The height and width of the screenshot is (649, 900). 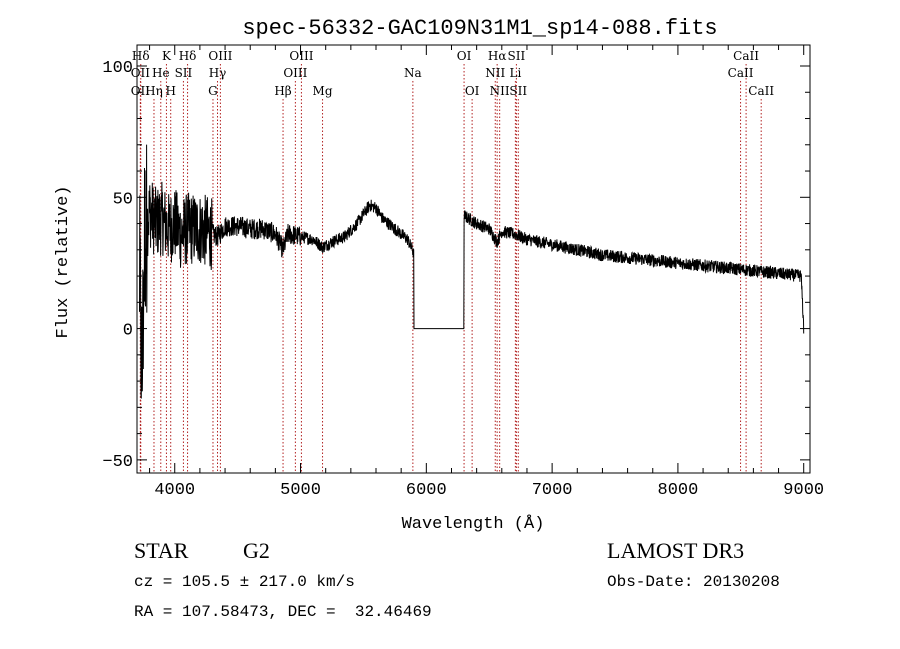 What do you see at coordinates (300, 490) in the screenshot?
I see `x-tick-label: 5000` at bounding box center [300, 490].